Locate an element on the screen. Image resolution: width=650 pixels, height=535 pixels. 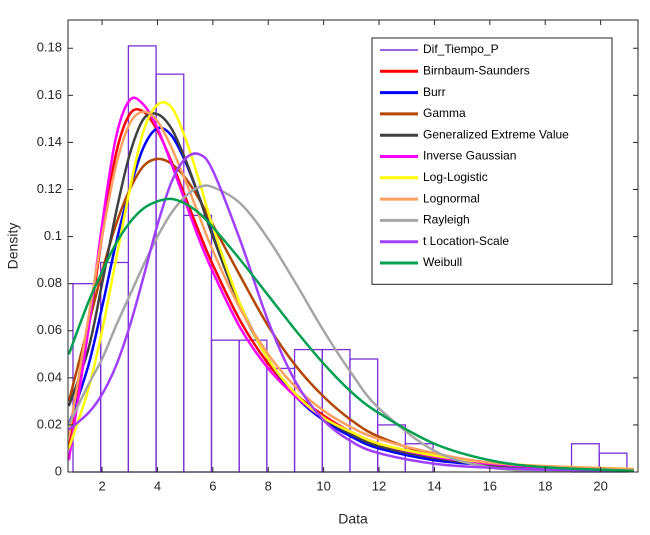
x-tick-label: 8 is located at coordinates (268, 485).